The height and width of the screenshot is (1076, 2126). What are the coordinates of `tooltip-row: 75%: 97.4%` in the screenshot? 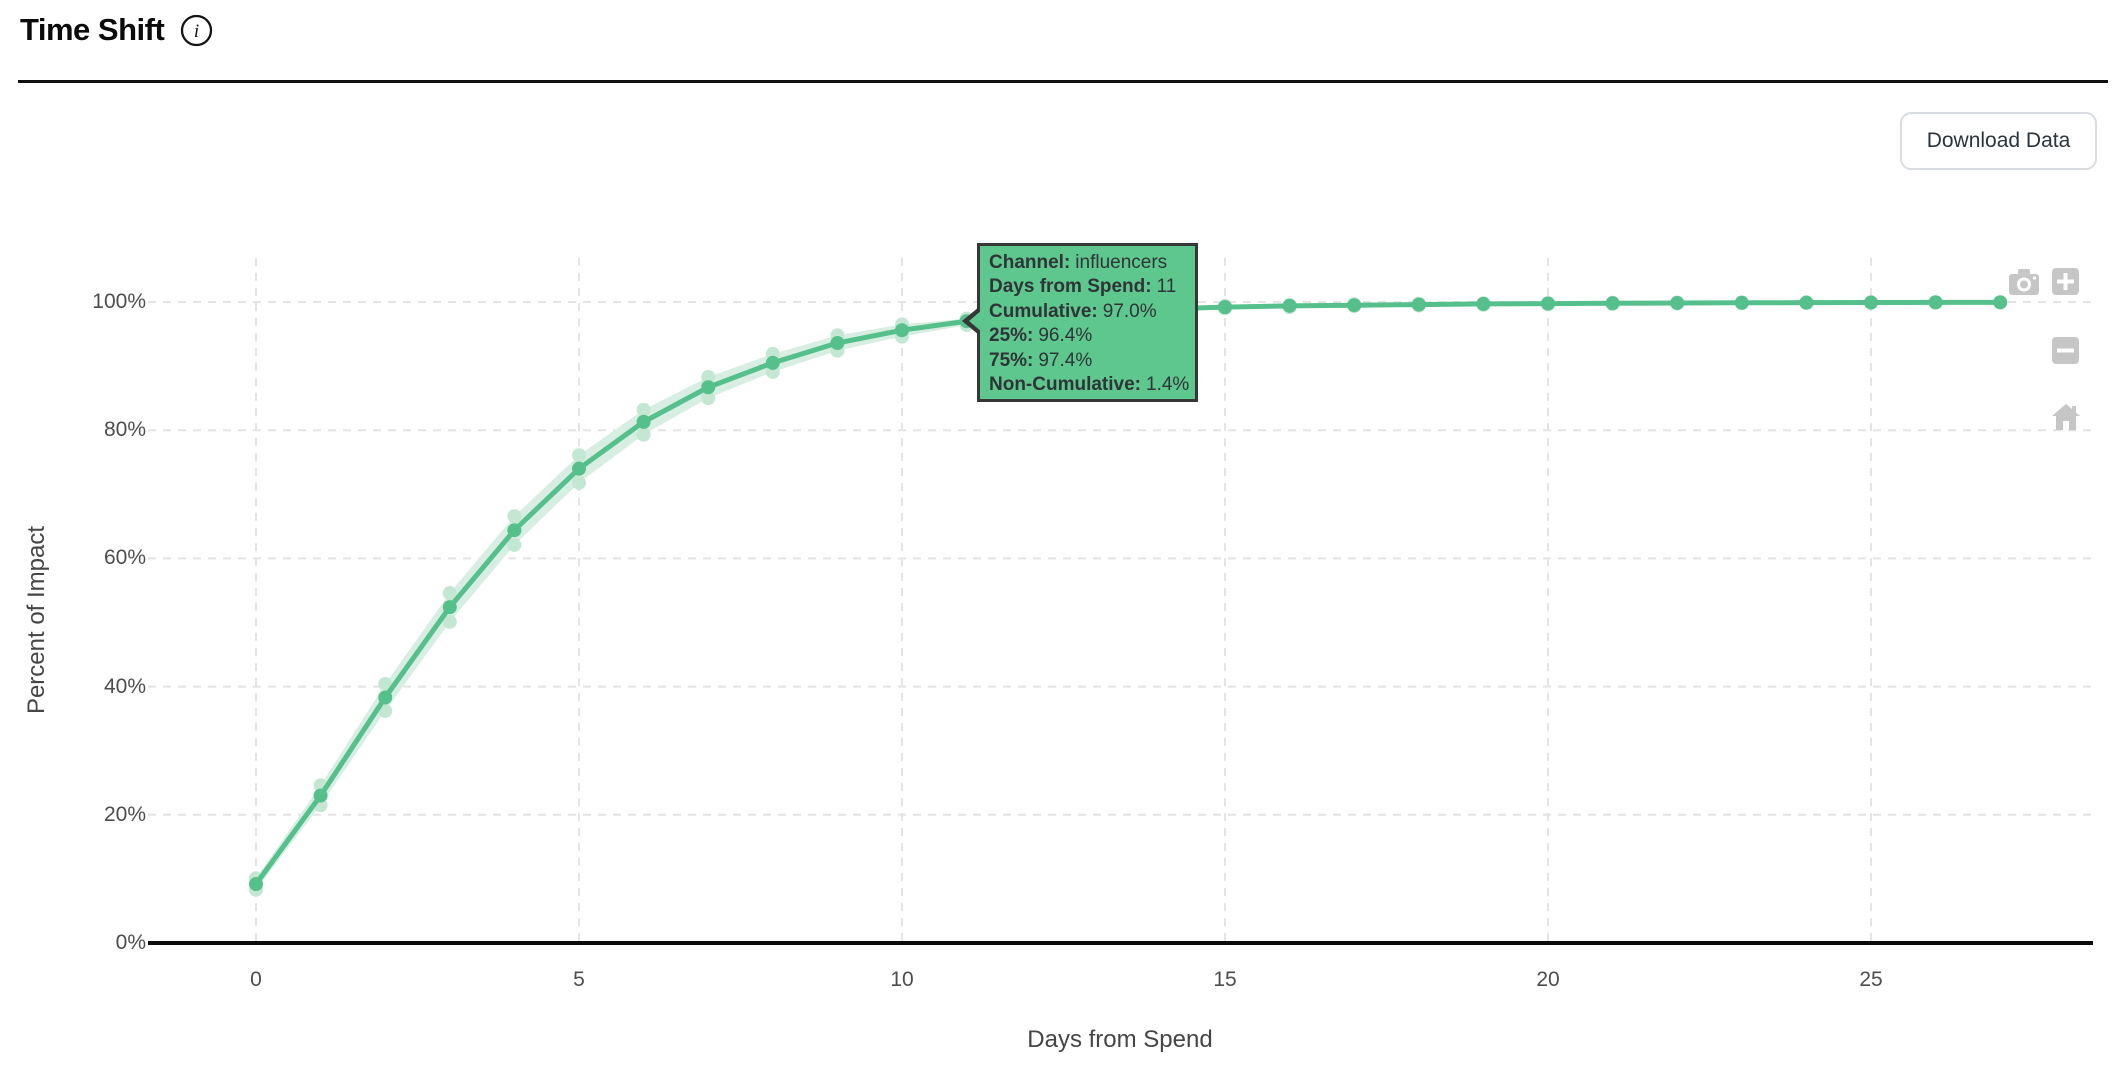 It's located at (1041, 360).